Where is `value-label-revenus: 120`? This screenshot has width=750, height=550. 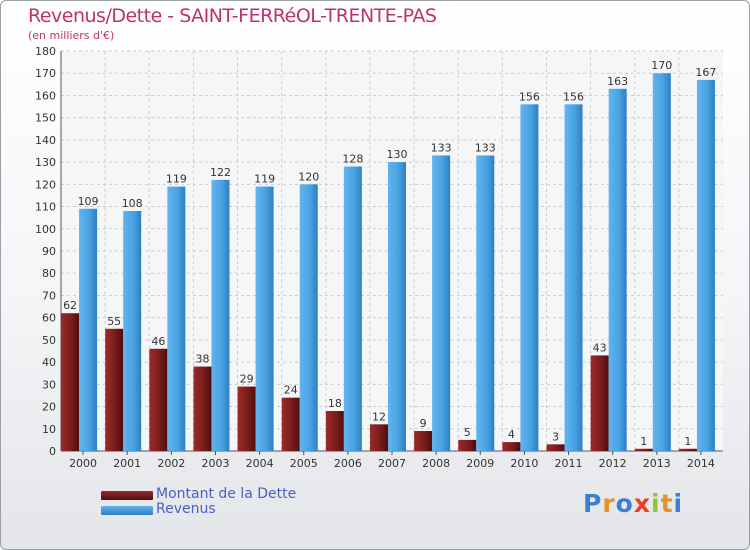 value-label-revenus: 120 is located at coordinates (308, 176).